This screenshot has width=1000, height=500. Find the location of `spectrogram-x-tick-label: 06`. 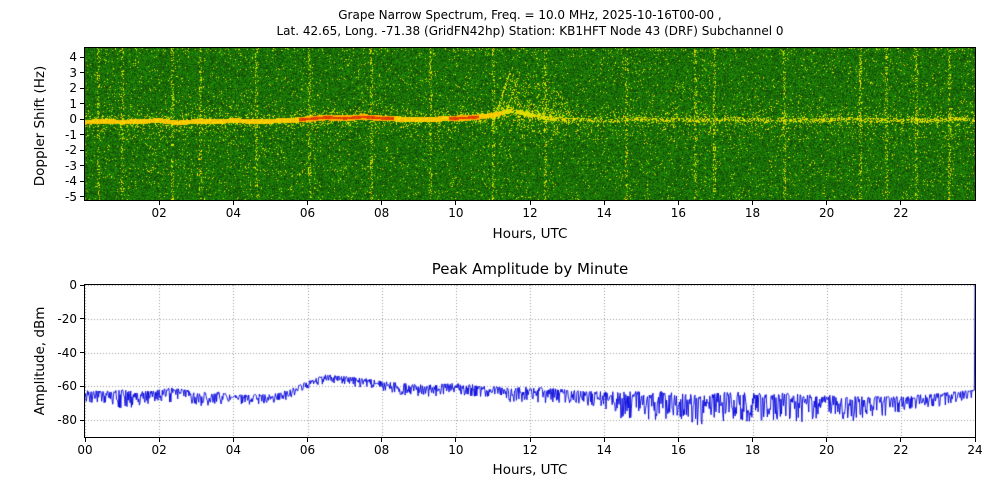

spectrogram-x-tick-label: 06 is located at coordinates (307, 213).